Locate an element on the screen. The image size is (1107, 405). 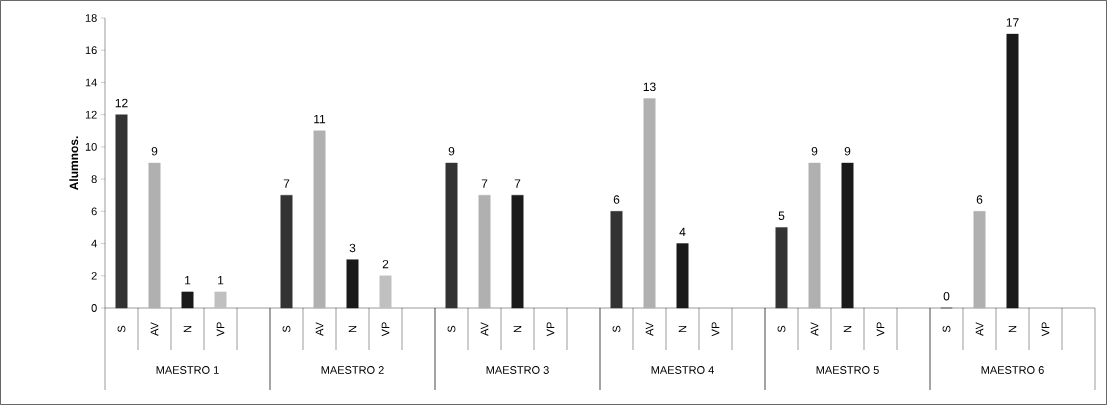
x-tick-label: MAESTRO 4 is located at coordinates (682, 370).